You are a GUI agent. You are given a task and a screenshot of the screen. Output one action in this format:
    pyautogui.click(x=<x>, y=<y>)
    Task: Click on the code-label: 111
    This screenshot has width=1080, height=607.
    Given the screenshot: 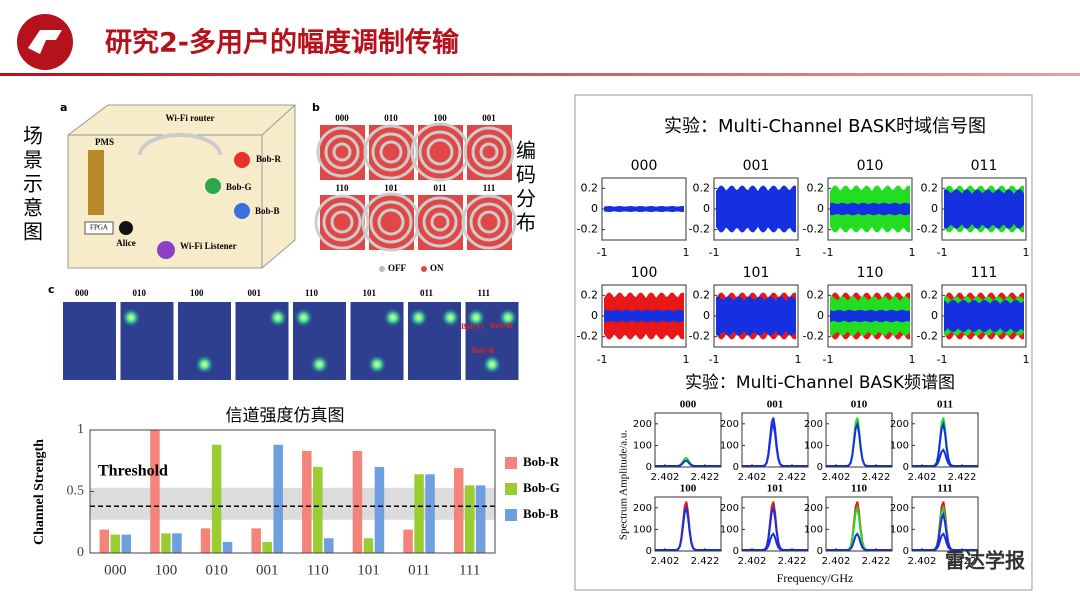 What is the action you would take?
    pyautogui.click(x=484, y=293)
    